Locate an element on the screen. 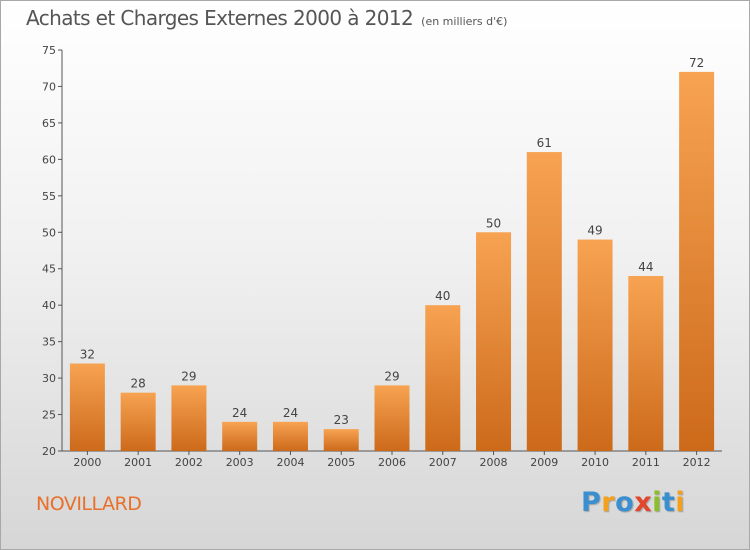  x-tick-label: 2006 is located at coordinates (392, 462).